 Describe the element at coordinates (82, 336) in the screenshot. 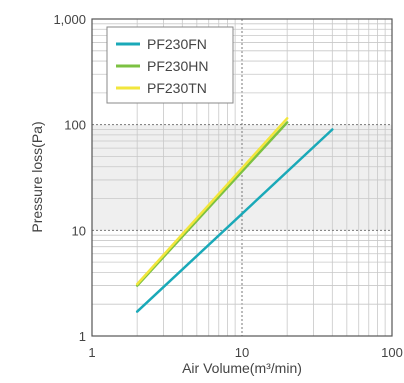

I see `y-tick-label: 1` at that location.